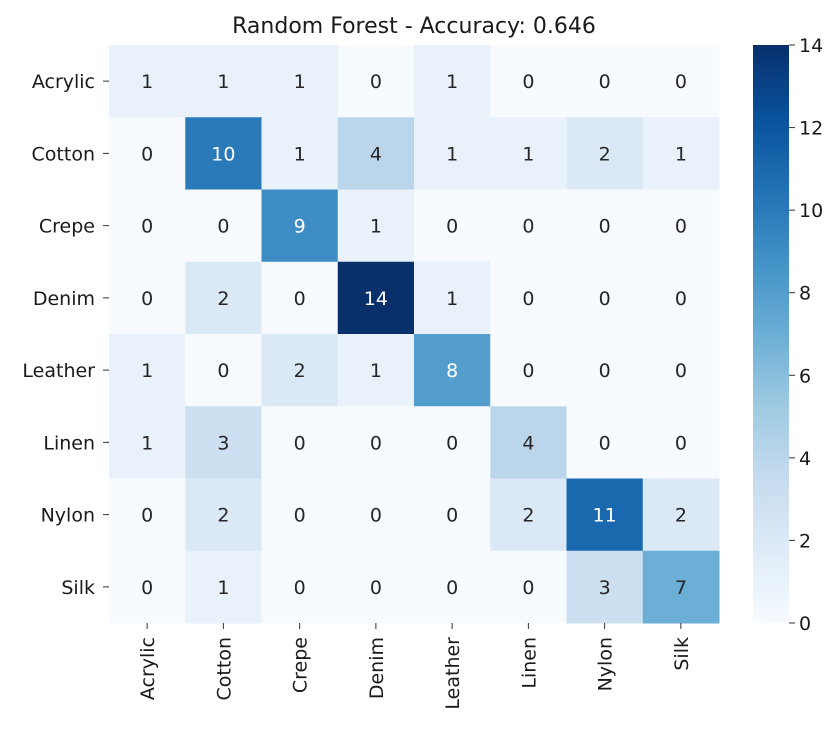  I want to click on colorbar-tick-label: 4, so click(805, 459).